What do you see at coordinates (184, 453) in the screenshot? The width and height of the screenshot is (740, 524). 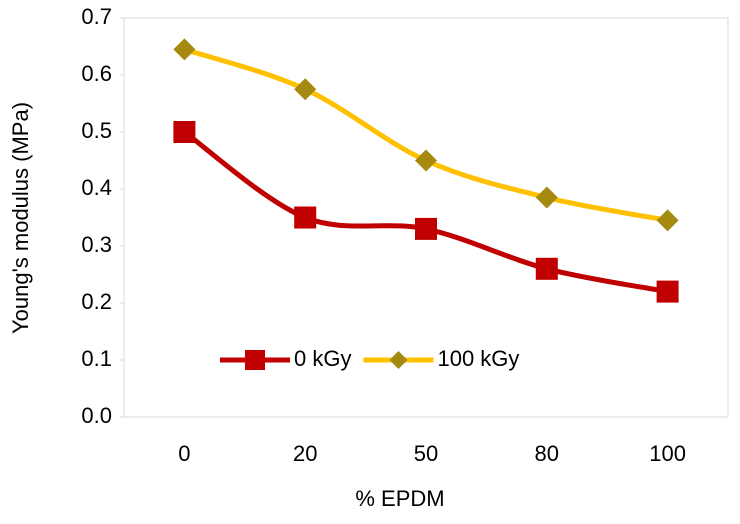 I see `x-tick-label: 0` at bounding box center [184, 453].